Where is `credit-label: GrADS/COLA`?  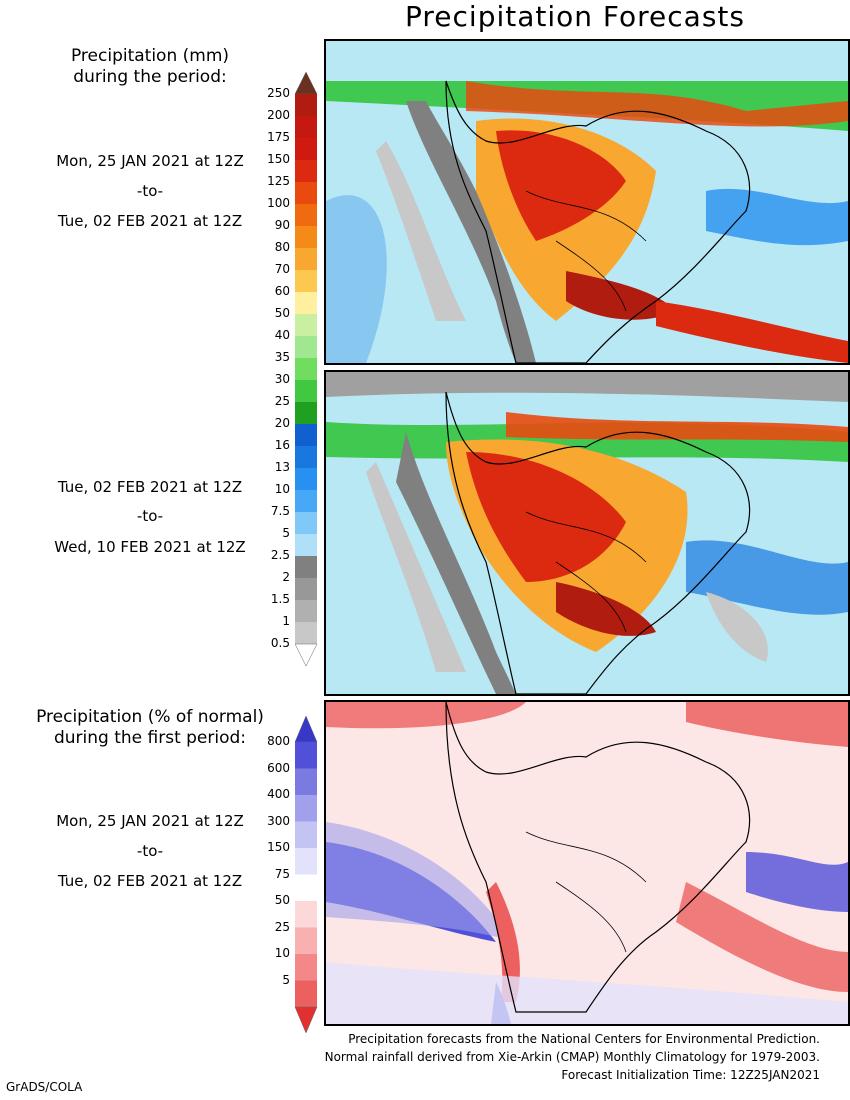
credit-label: GrADS/COLA is located at coordinates (44, 1087).